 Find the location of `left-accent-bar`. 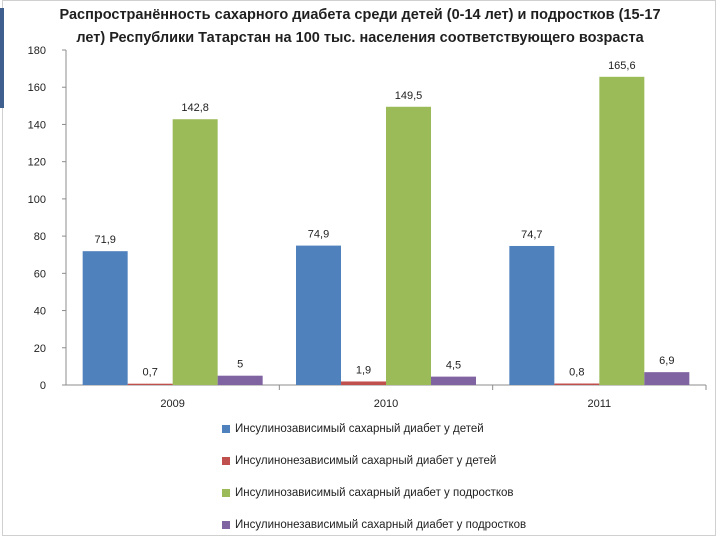

left-accent-bar is located at coordinates (2, 58).